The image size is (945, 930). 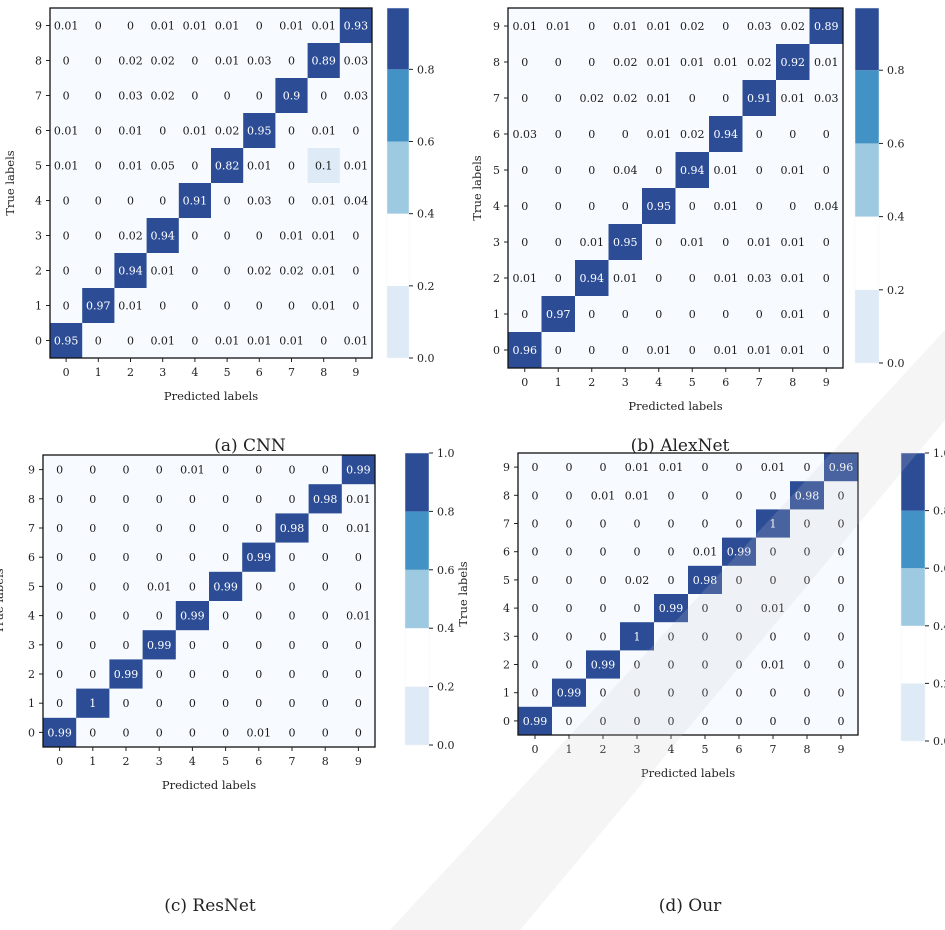 What do you see at coordinates (867, 185) in the screenshot?
I see `colorbar-frame` at bounding box center [867, 185].